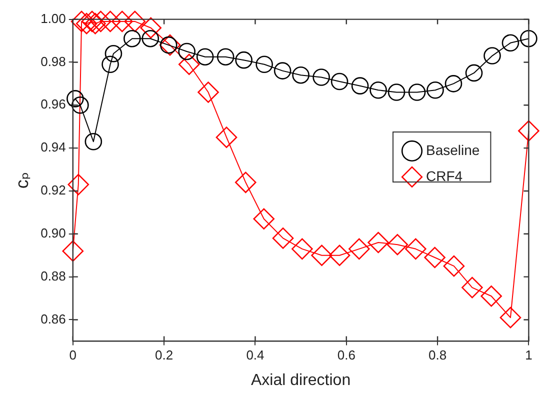 Image resolution: width=548 pixels, height=402 pixels. Describe the element at coordinates (53, 61) in the screenshot. I see `y-tick-label: 0.98` at that location.